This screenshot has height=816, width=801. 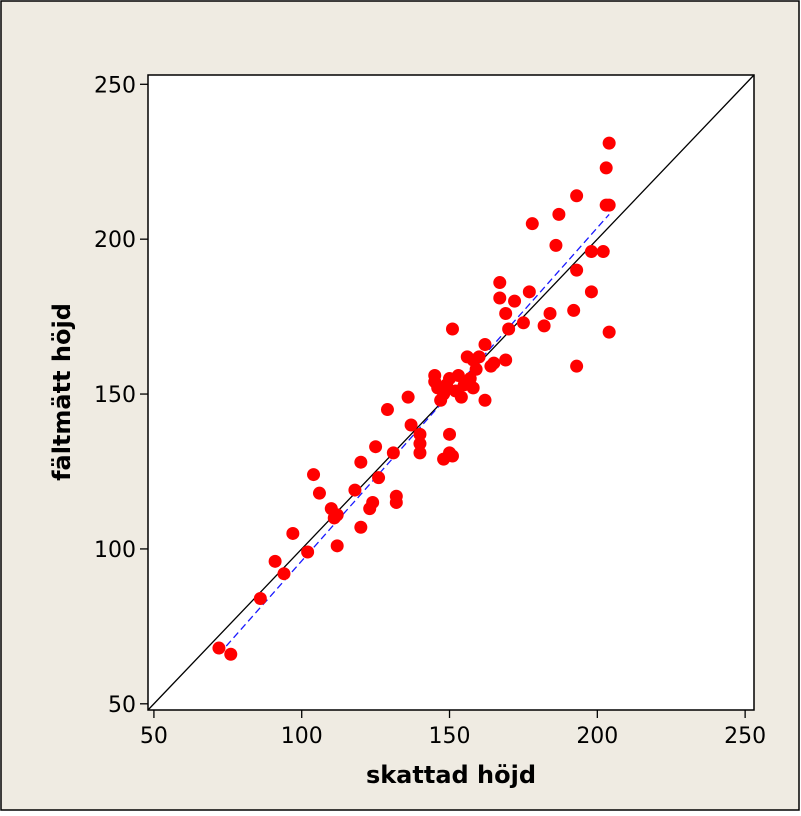 What do you see at coordinates (450, 736) in the screenshot?
I see `x-tick-label: 150` at bounding box center [450, 736].